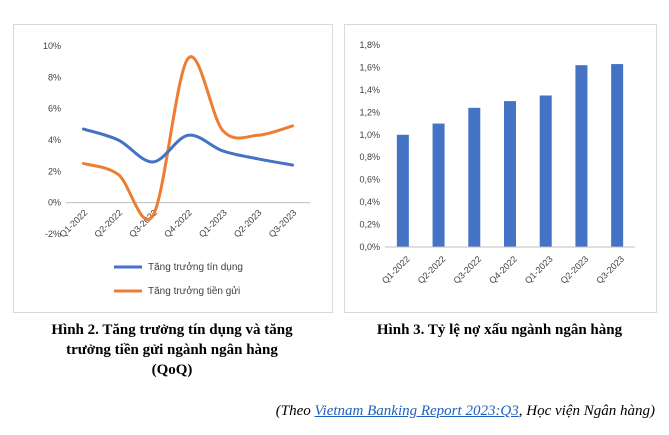  I want to click on y-tick-label: 0,8%, so click(369, 157).